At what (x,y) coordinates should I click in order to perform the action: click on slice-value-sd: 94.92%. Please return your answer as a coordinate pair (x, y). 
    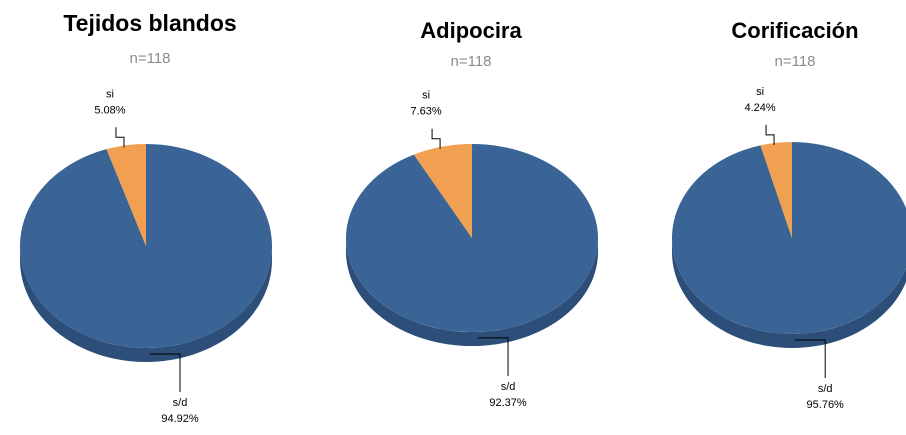
    Looking at the image, I should click on (180, 419).